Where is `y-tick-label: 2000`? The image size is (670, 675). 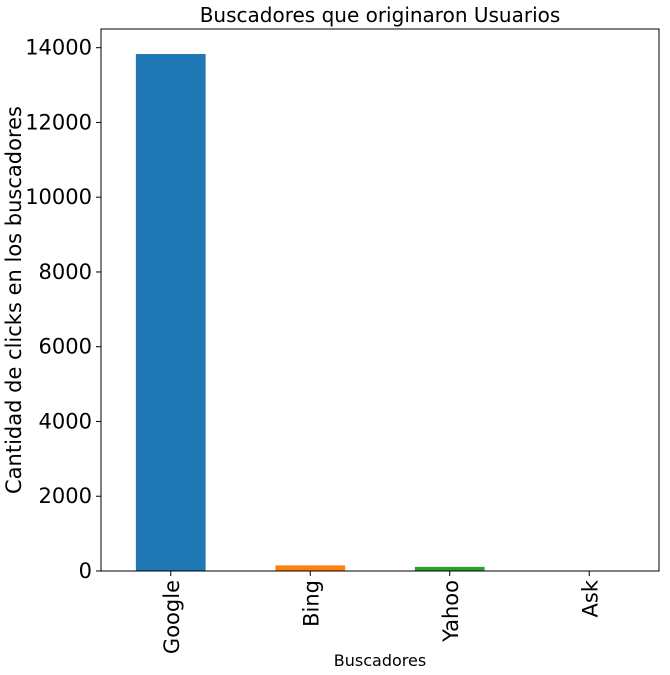 y-tick-label: 2000 is located at coordinates (65, 496).